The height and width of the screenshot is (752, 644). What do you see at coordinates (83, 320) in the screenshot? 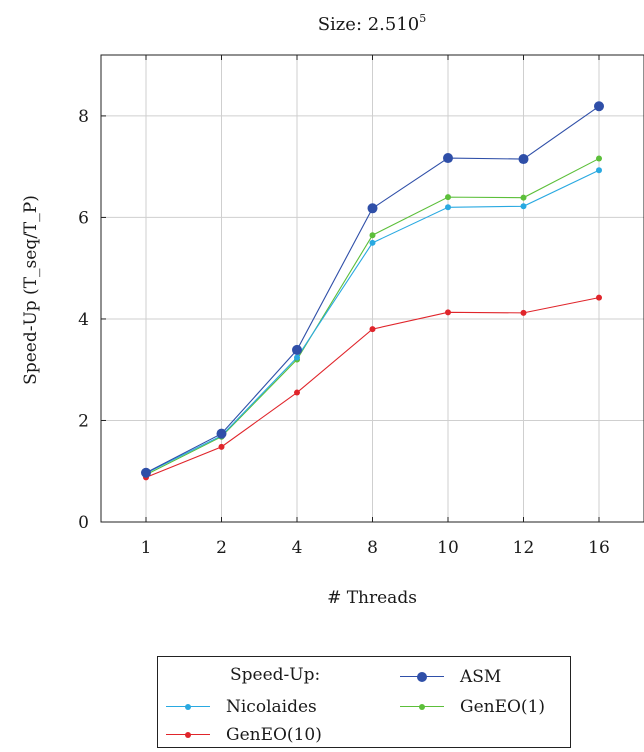
I see `y-tick-label: 4` at bounding box center [83, 320].